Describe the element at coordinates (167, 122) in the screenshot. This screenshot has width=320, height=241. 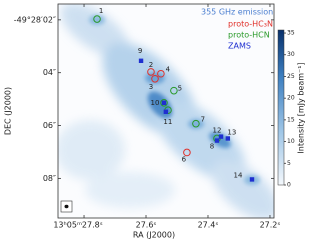
I see `source-label: 11` at that location.